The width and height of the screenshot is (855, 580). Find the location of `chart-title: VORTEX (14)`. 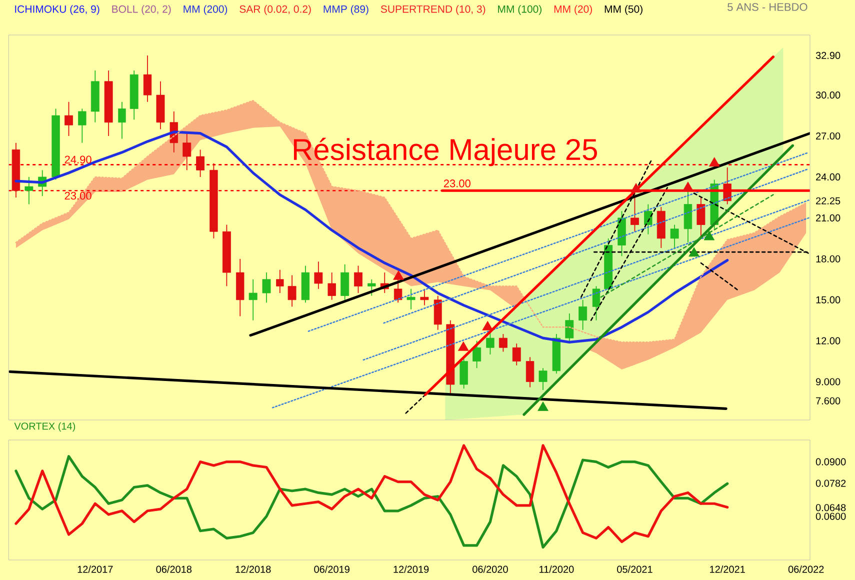

chart-title: VORTEX (14) is located at coordinates (45, 427).